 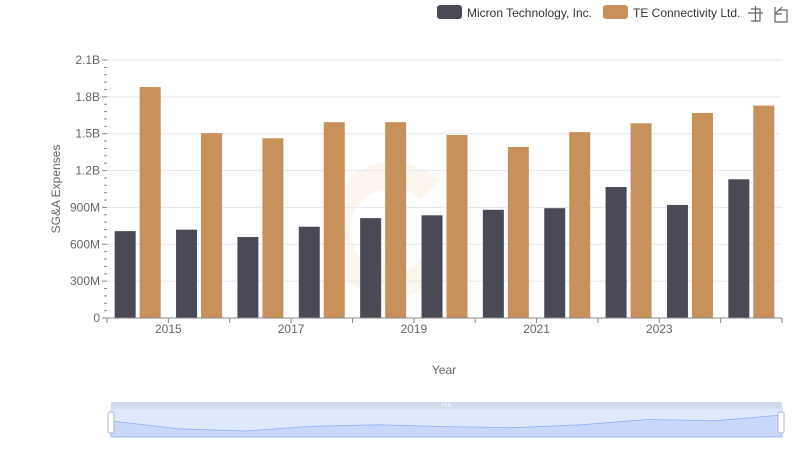 What do you see at coordinates (104, 189) in the screenshot?
I see `y-axis-minor-ticks` at bounding box center [104, 189].